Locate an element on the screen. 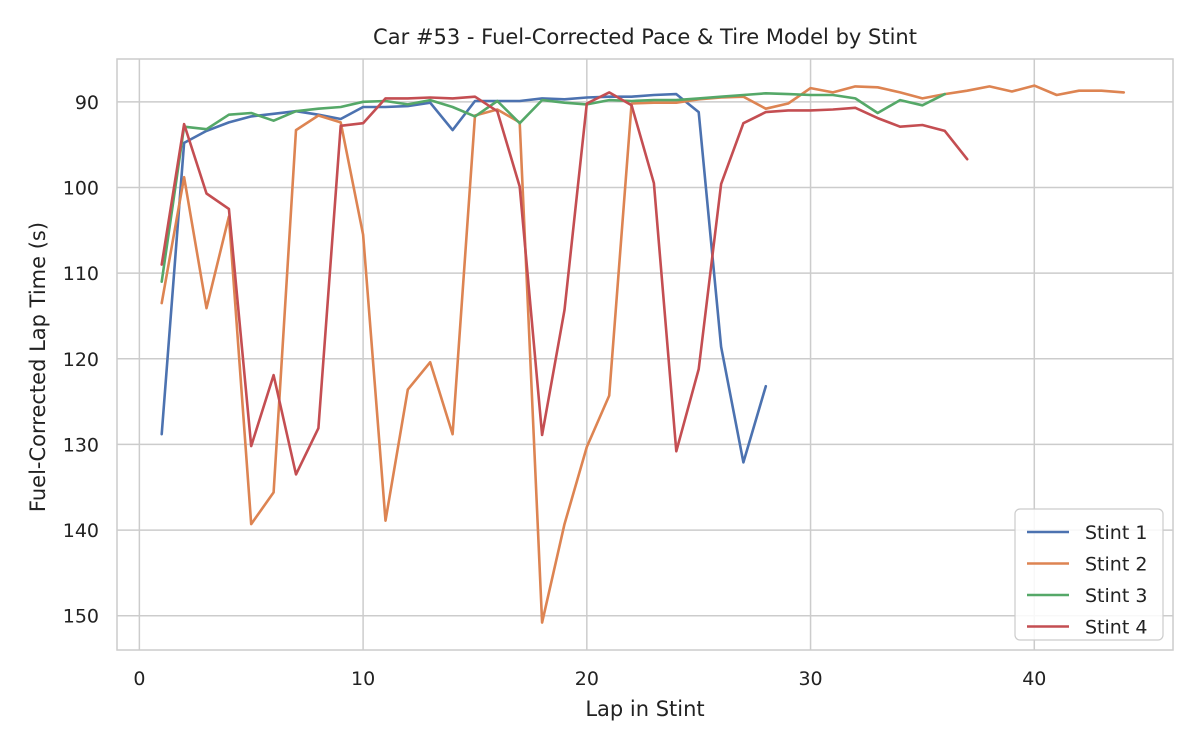 This screenshot has height=750, width=1200. y-tick-label: 120 is located at coordinates (81, 360).